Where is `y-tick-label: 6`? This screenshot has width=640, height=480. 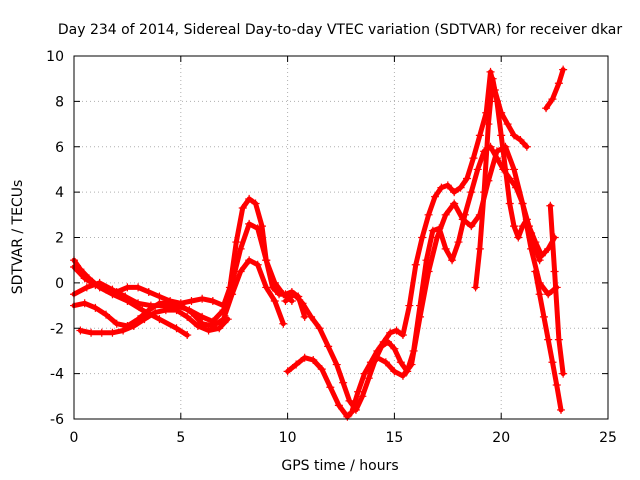 y-tick-label: 6 is located at coordinates (59, 148).